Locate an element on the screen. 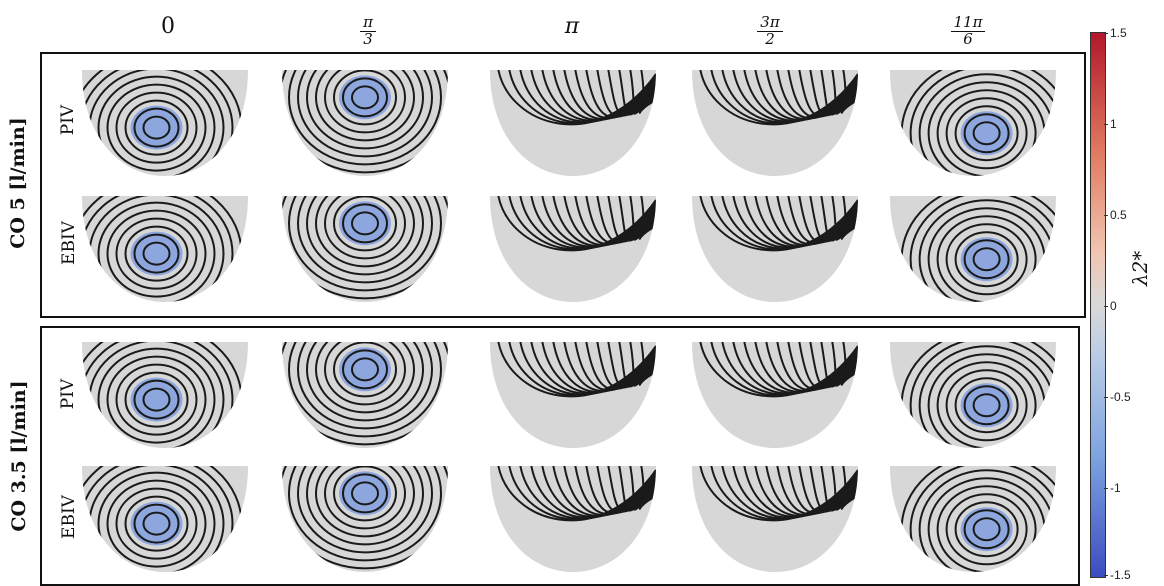 The width and height of the screenshot is (1164, 586). colorbar-title: λ2* is located at coordinates (1140, 268).